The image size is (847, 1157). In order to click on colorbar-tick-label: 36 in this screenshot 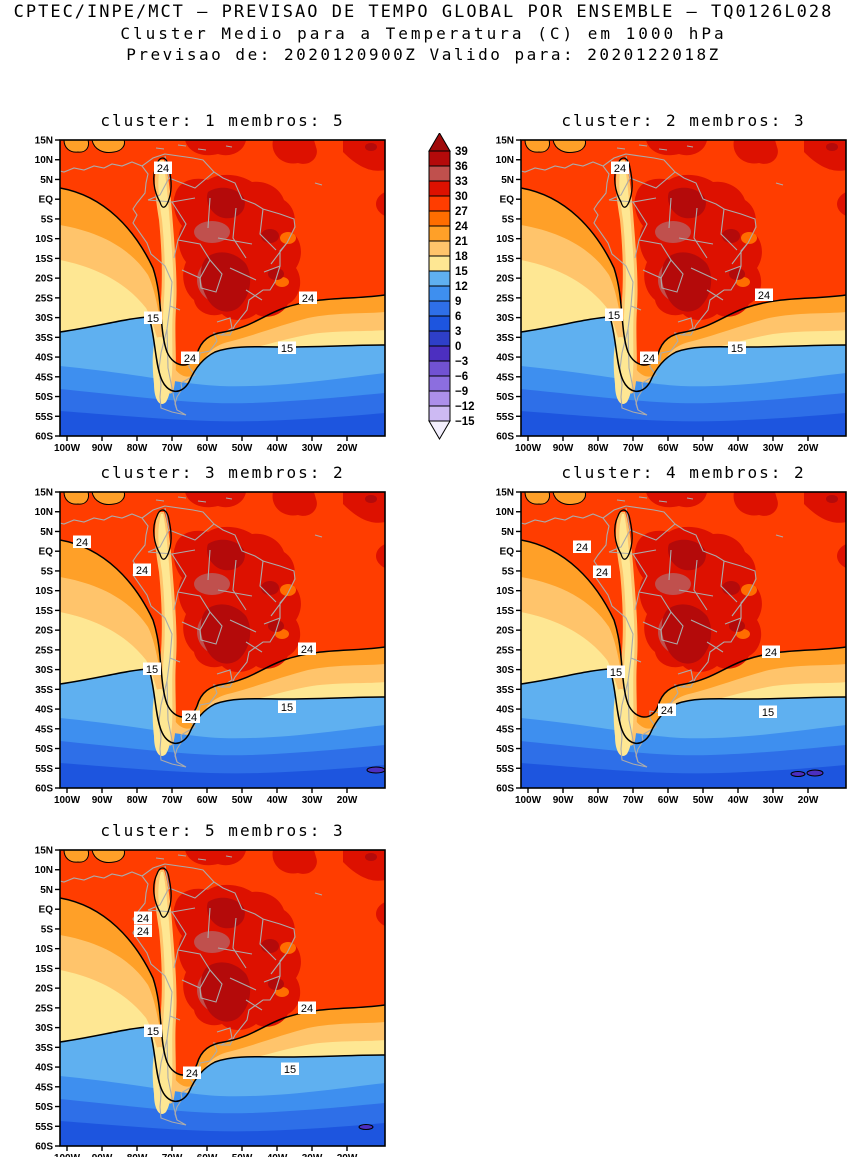, I will do `click(461, 167)`.